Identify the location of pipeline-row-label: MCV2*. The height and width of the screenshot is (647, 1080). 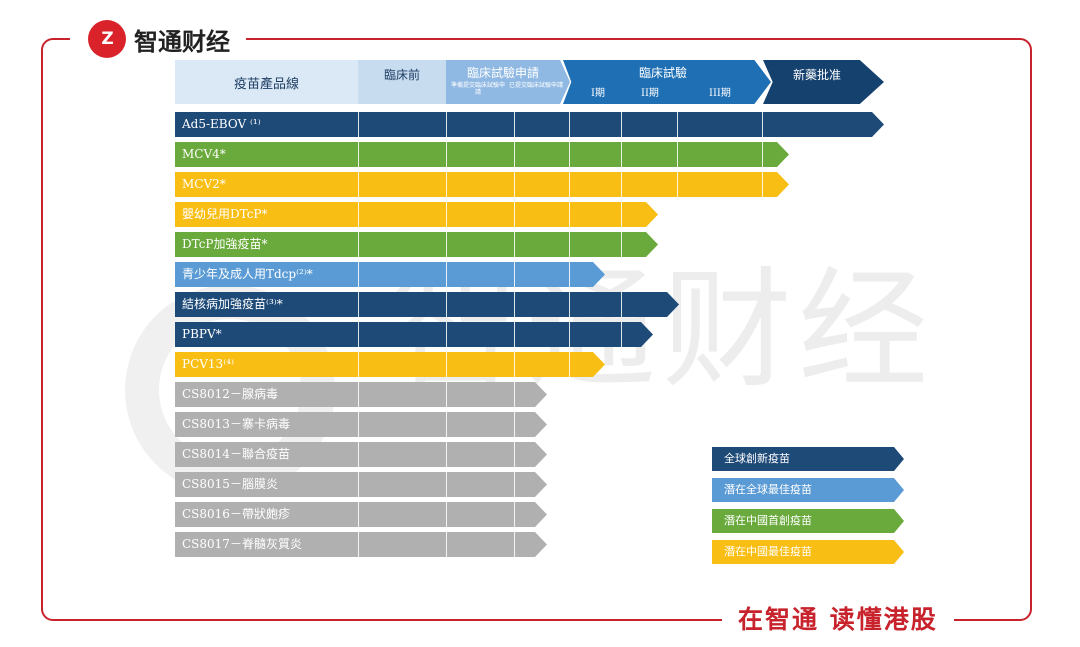
(204, 184).